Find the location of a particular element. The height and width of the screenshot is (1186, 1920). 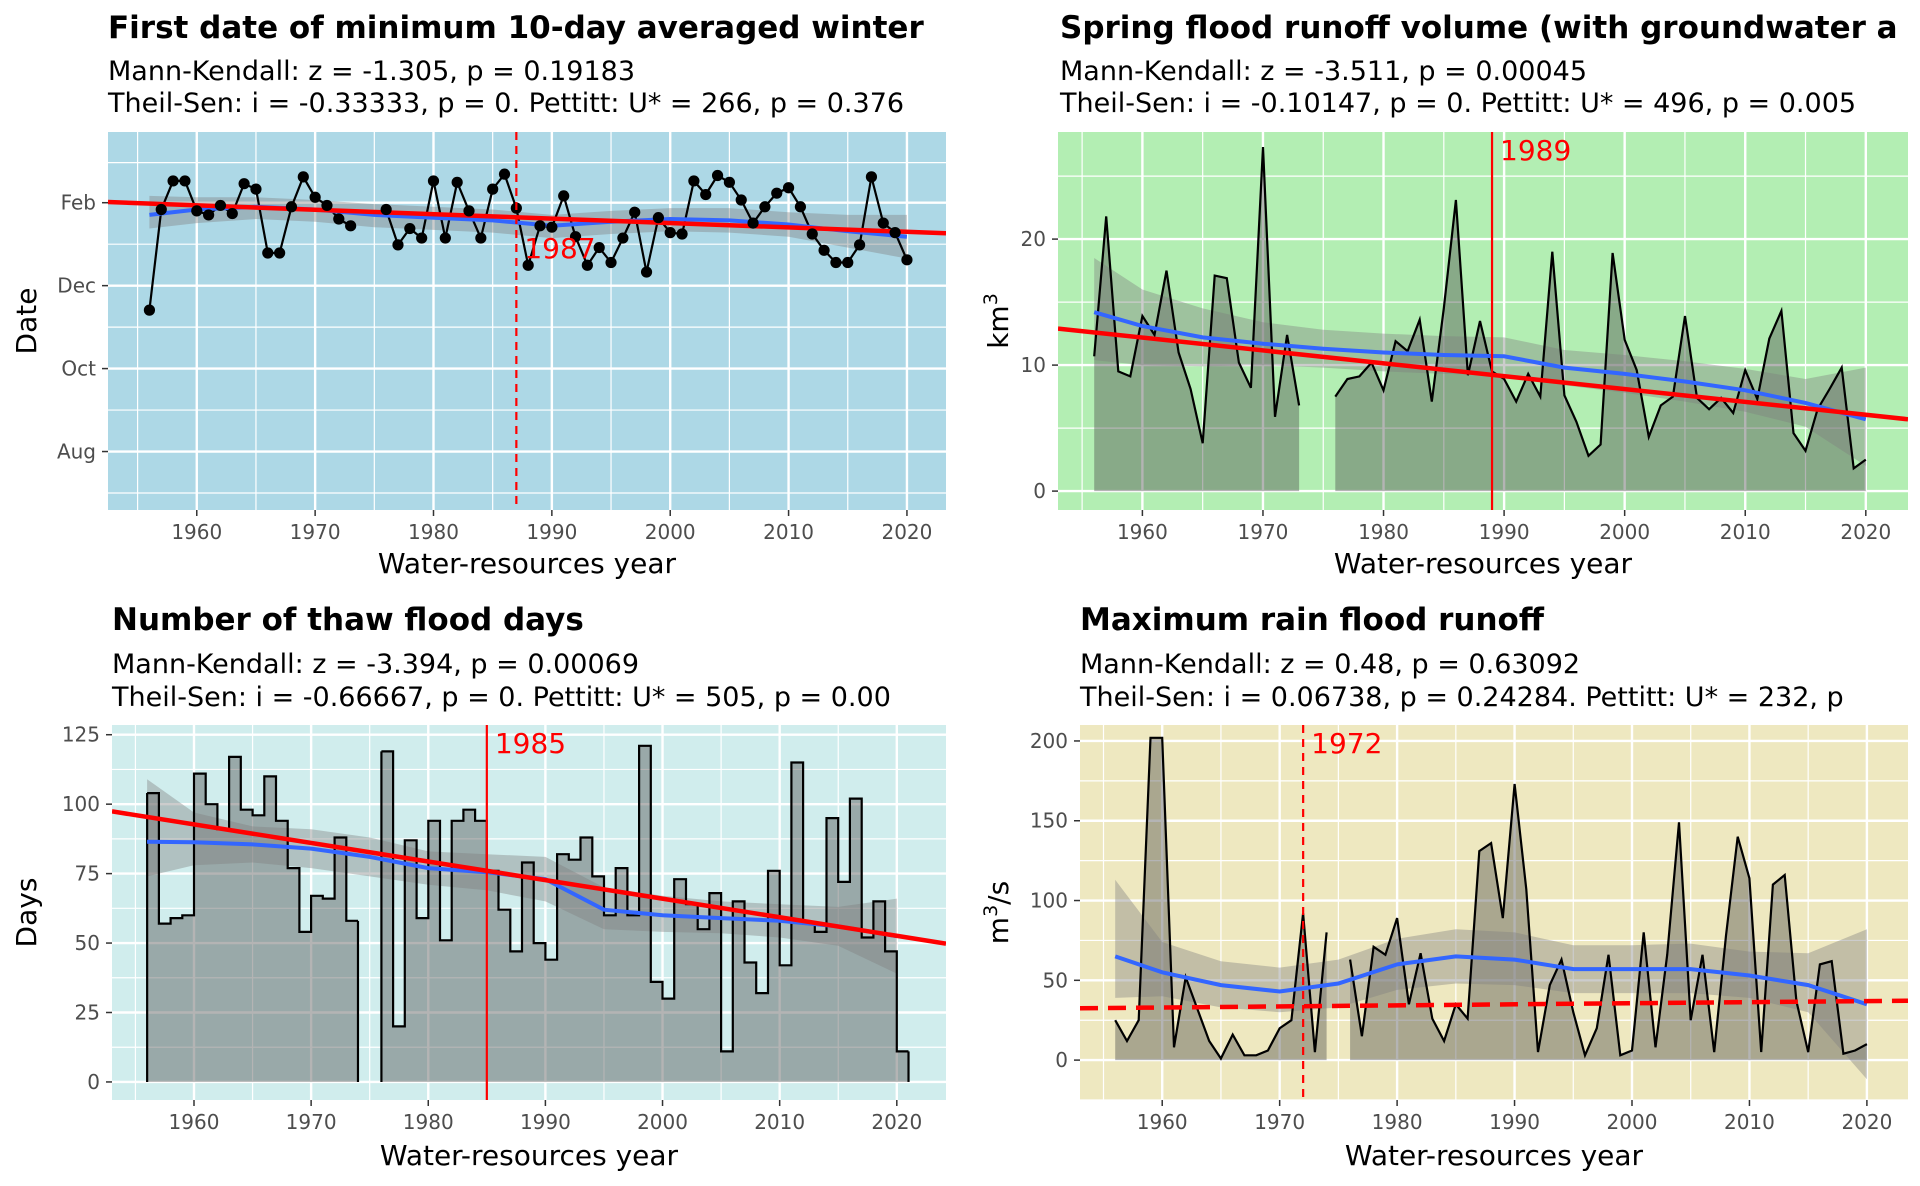

y-tick-label: 25 is located at coordinates (87, 1013).